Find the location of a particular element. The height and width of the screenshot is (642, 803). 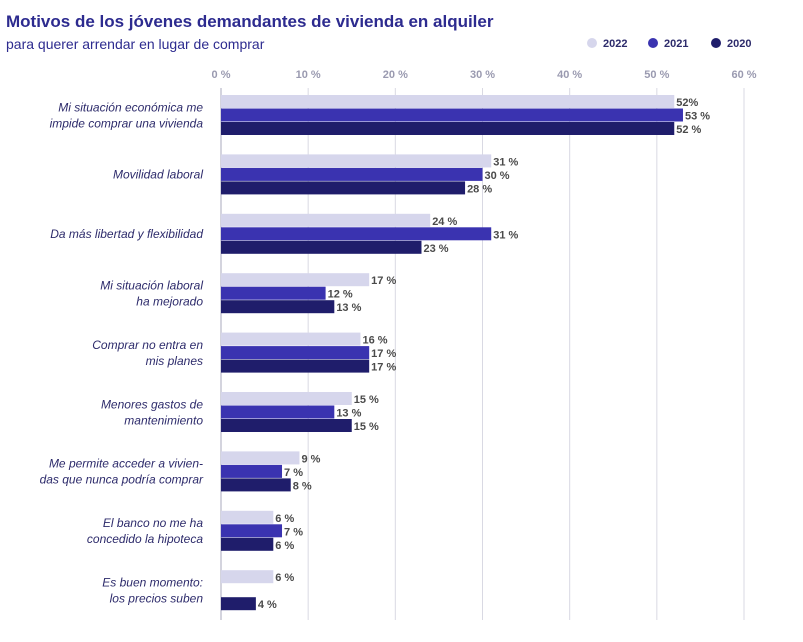

chart-subtitle: para querer arrendar en lugar de comprar is located at coordinates (135, 44).